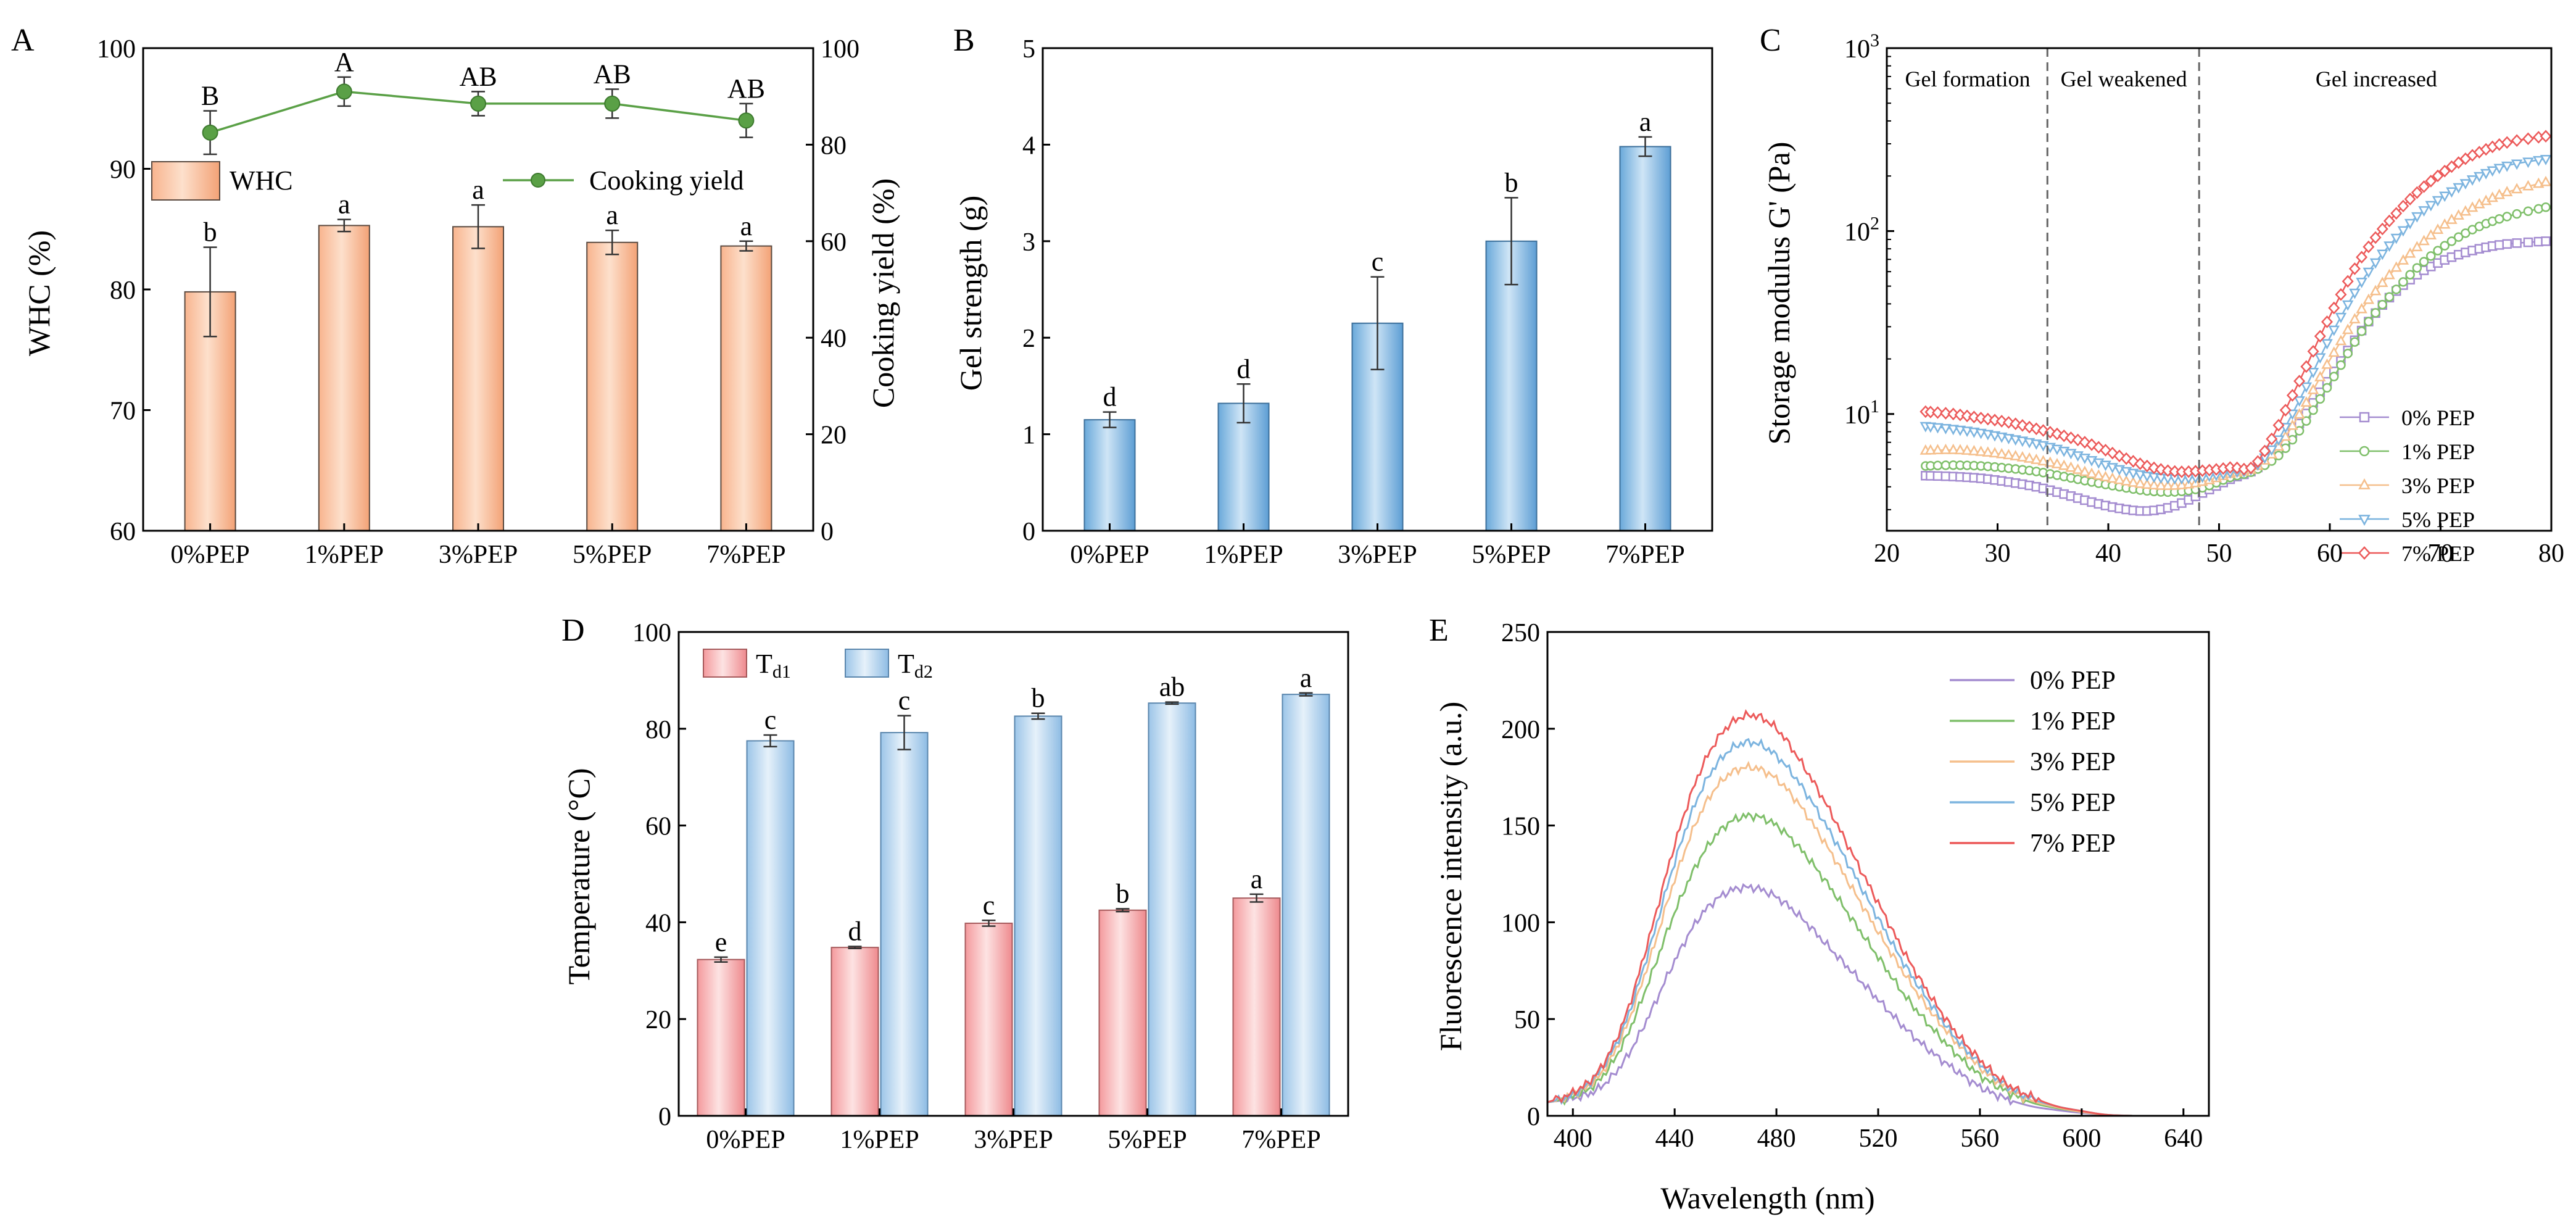  I want to click on panel-d-y-tick-label-4: 80, so click(658, 730).